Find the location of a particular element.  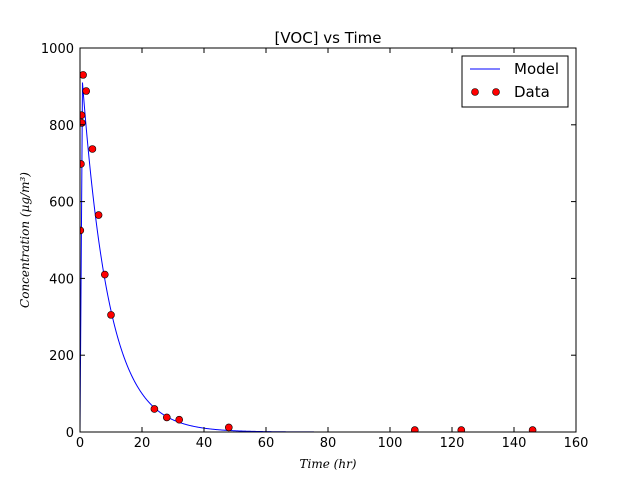

y-axis-label: Concentration (µg/m³) is located at coordinates (25, 240).